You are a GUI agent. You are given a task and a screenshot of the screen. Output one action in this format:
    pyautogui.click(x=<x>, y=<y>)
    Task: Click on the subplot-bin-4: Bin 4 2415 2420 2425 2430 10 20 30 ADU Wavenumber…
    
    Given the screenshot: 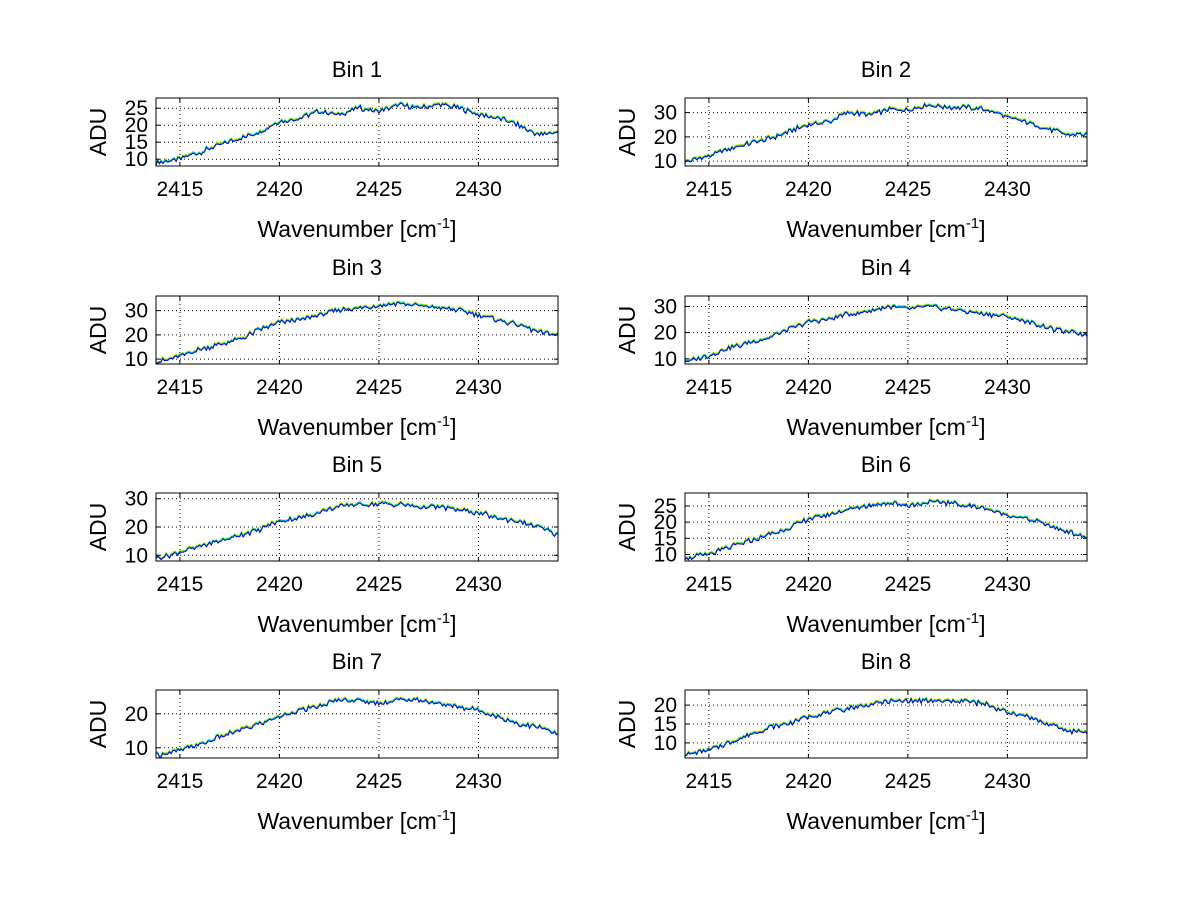 What is the action you would take?
    pyautogui.click(x=851, y=347)
    